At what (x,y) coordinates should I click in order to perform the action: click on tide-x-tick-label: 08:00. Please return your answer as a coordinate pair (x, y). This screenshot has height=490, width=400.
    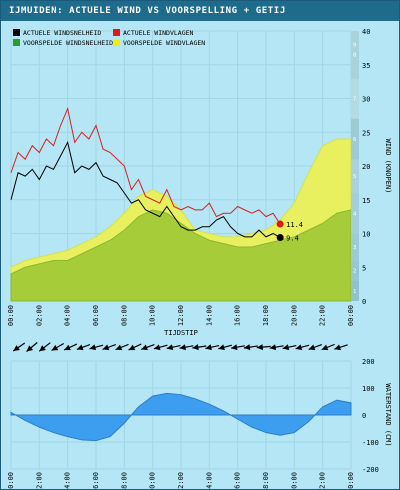
    Looking at the image, I should click on (124, 480).